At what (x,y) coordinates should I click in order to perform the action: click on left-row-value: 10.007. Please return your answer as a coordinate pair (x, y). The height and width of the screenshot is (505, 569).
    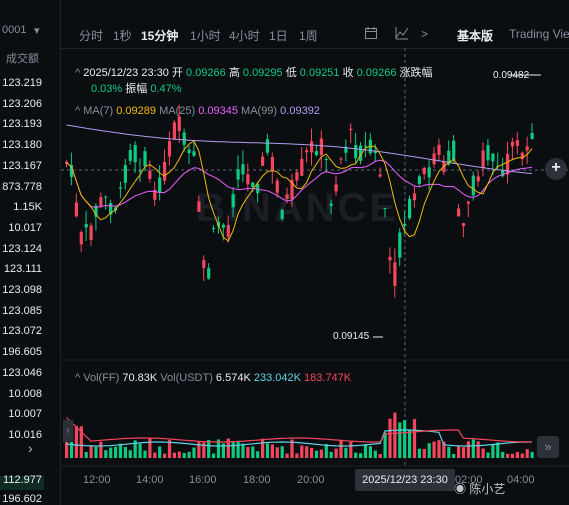
    Looking at the image, I should click on (25, 414).